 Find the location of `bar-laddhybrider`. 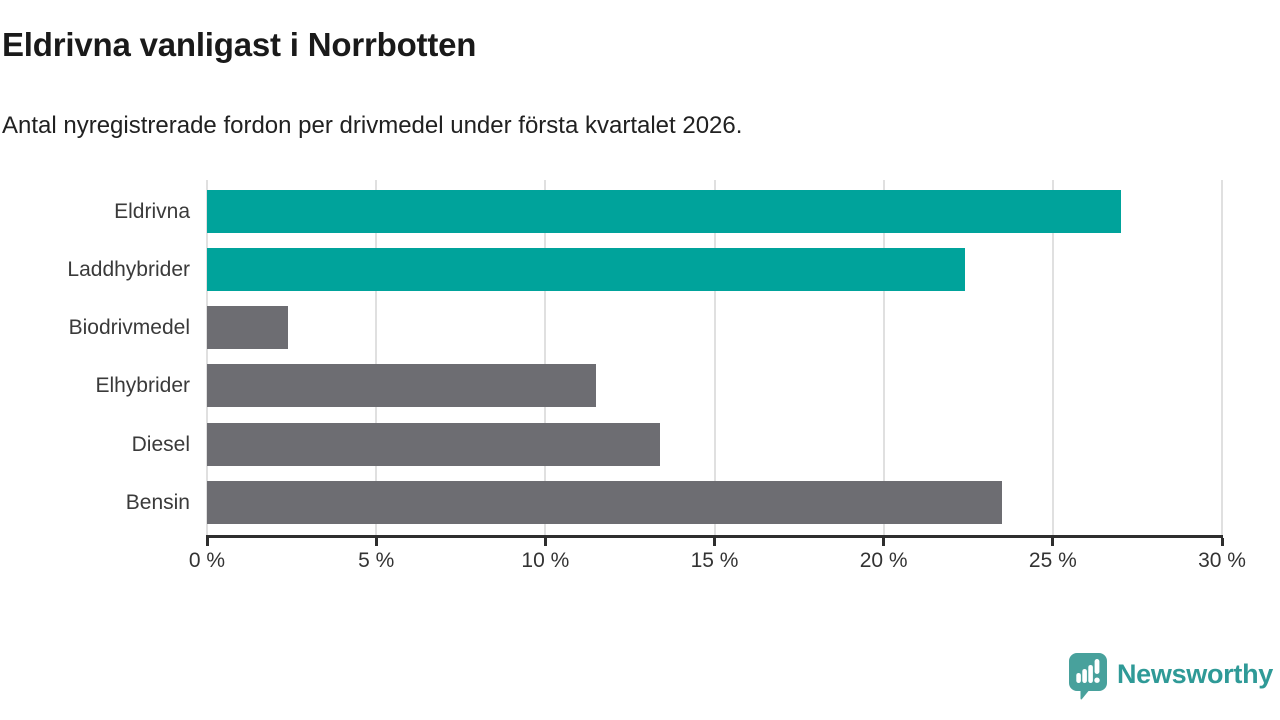

bar-laddhybrider is located at coordinates (586, 269).